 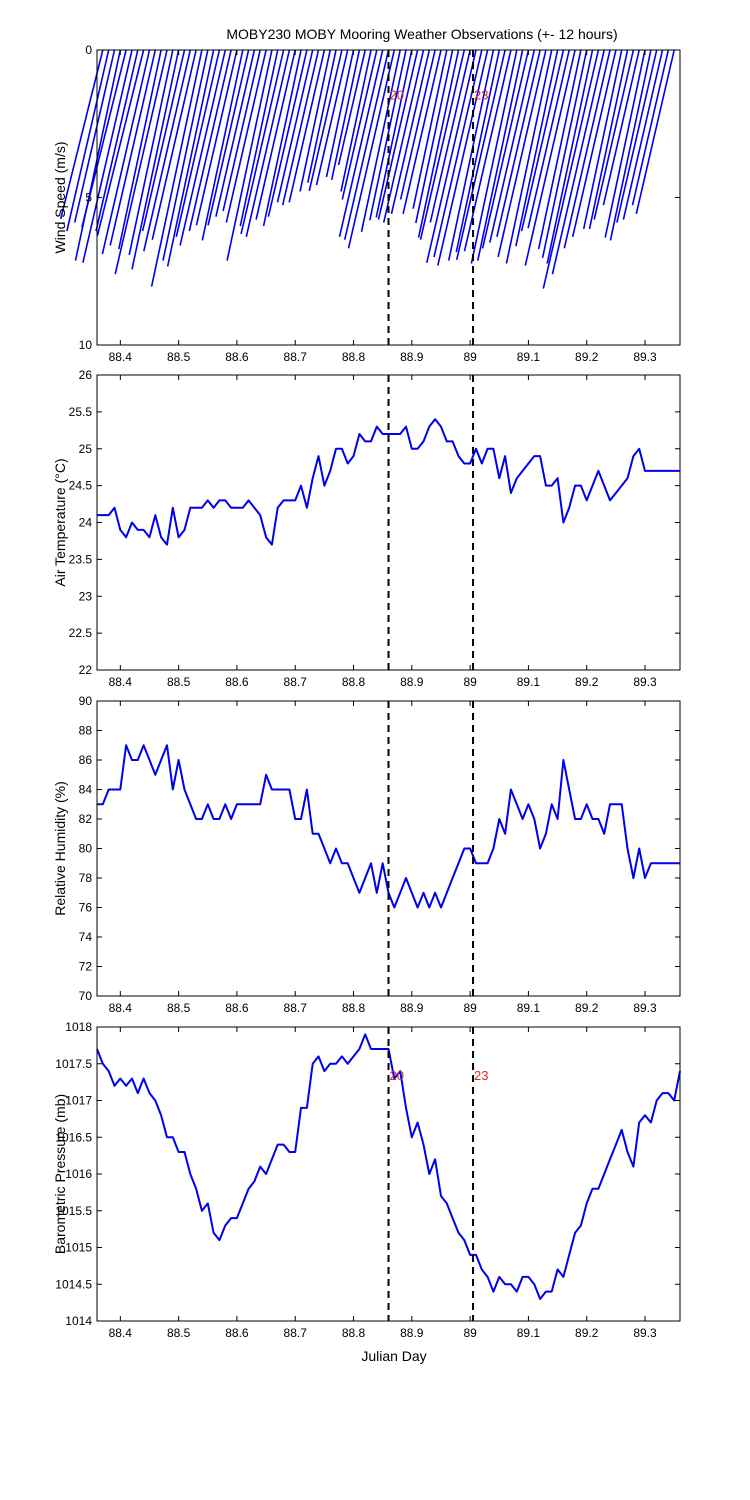 I want to click on y-tick-label: 90, so click(x=86, y=701).